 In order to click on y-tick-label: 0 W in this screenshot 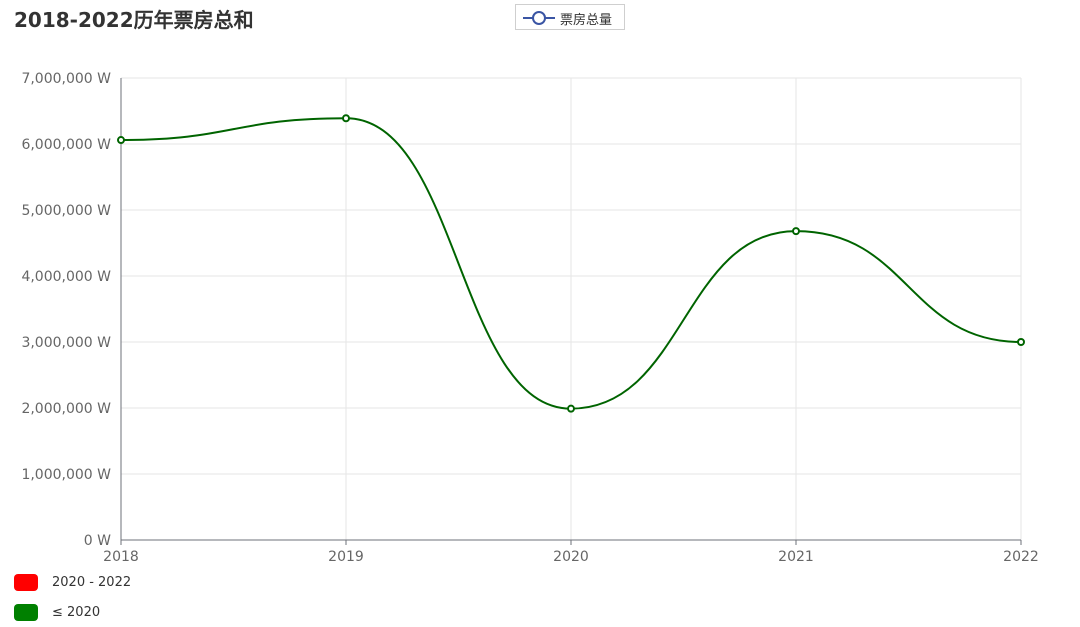, I will do `click(97, 541)`.